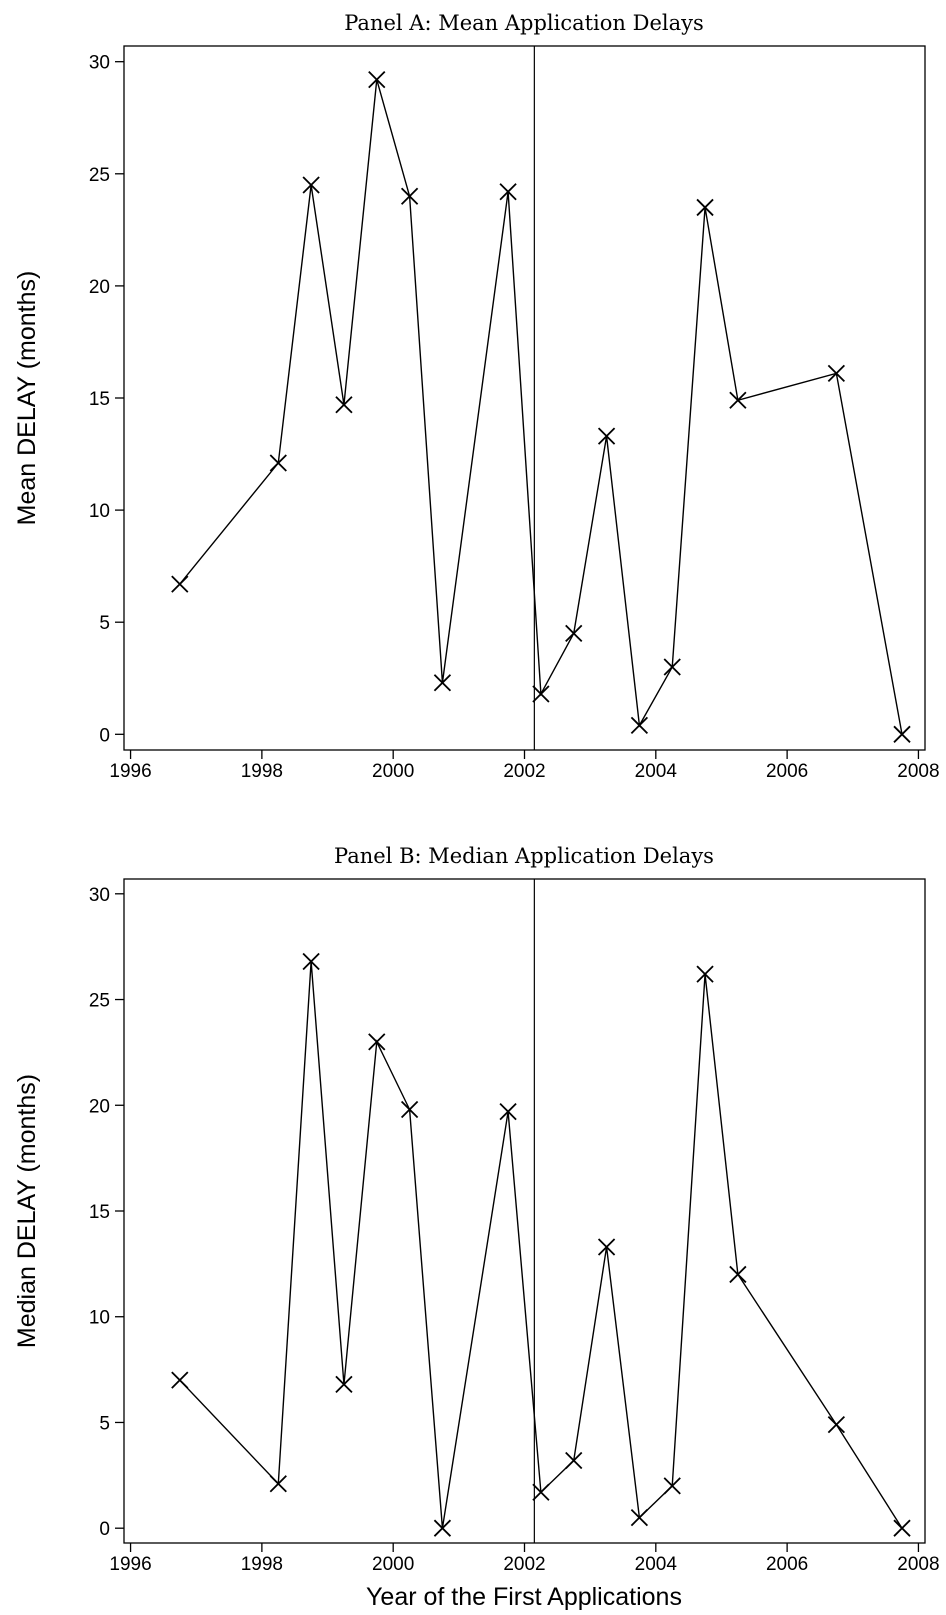 The width and height of the screenshot is (946, 1615). I want to click on panel-a-x-tick-label: 1998, so click(262, 771).